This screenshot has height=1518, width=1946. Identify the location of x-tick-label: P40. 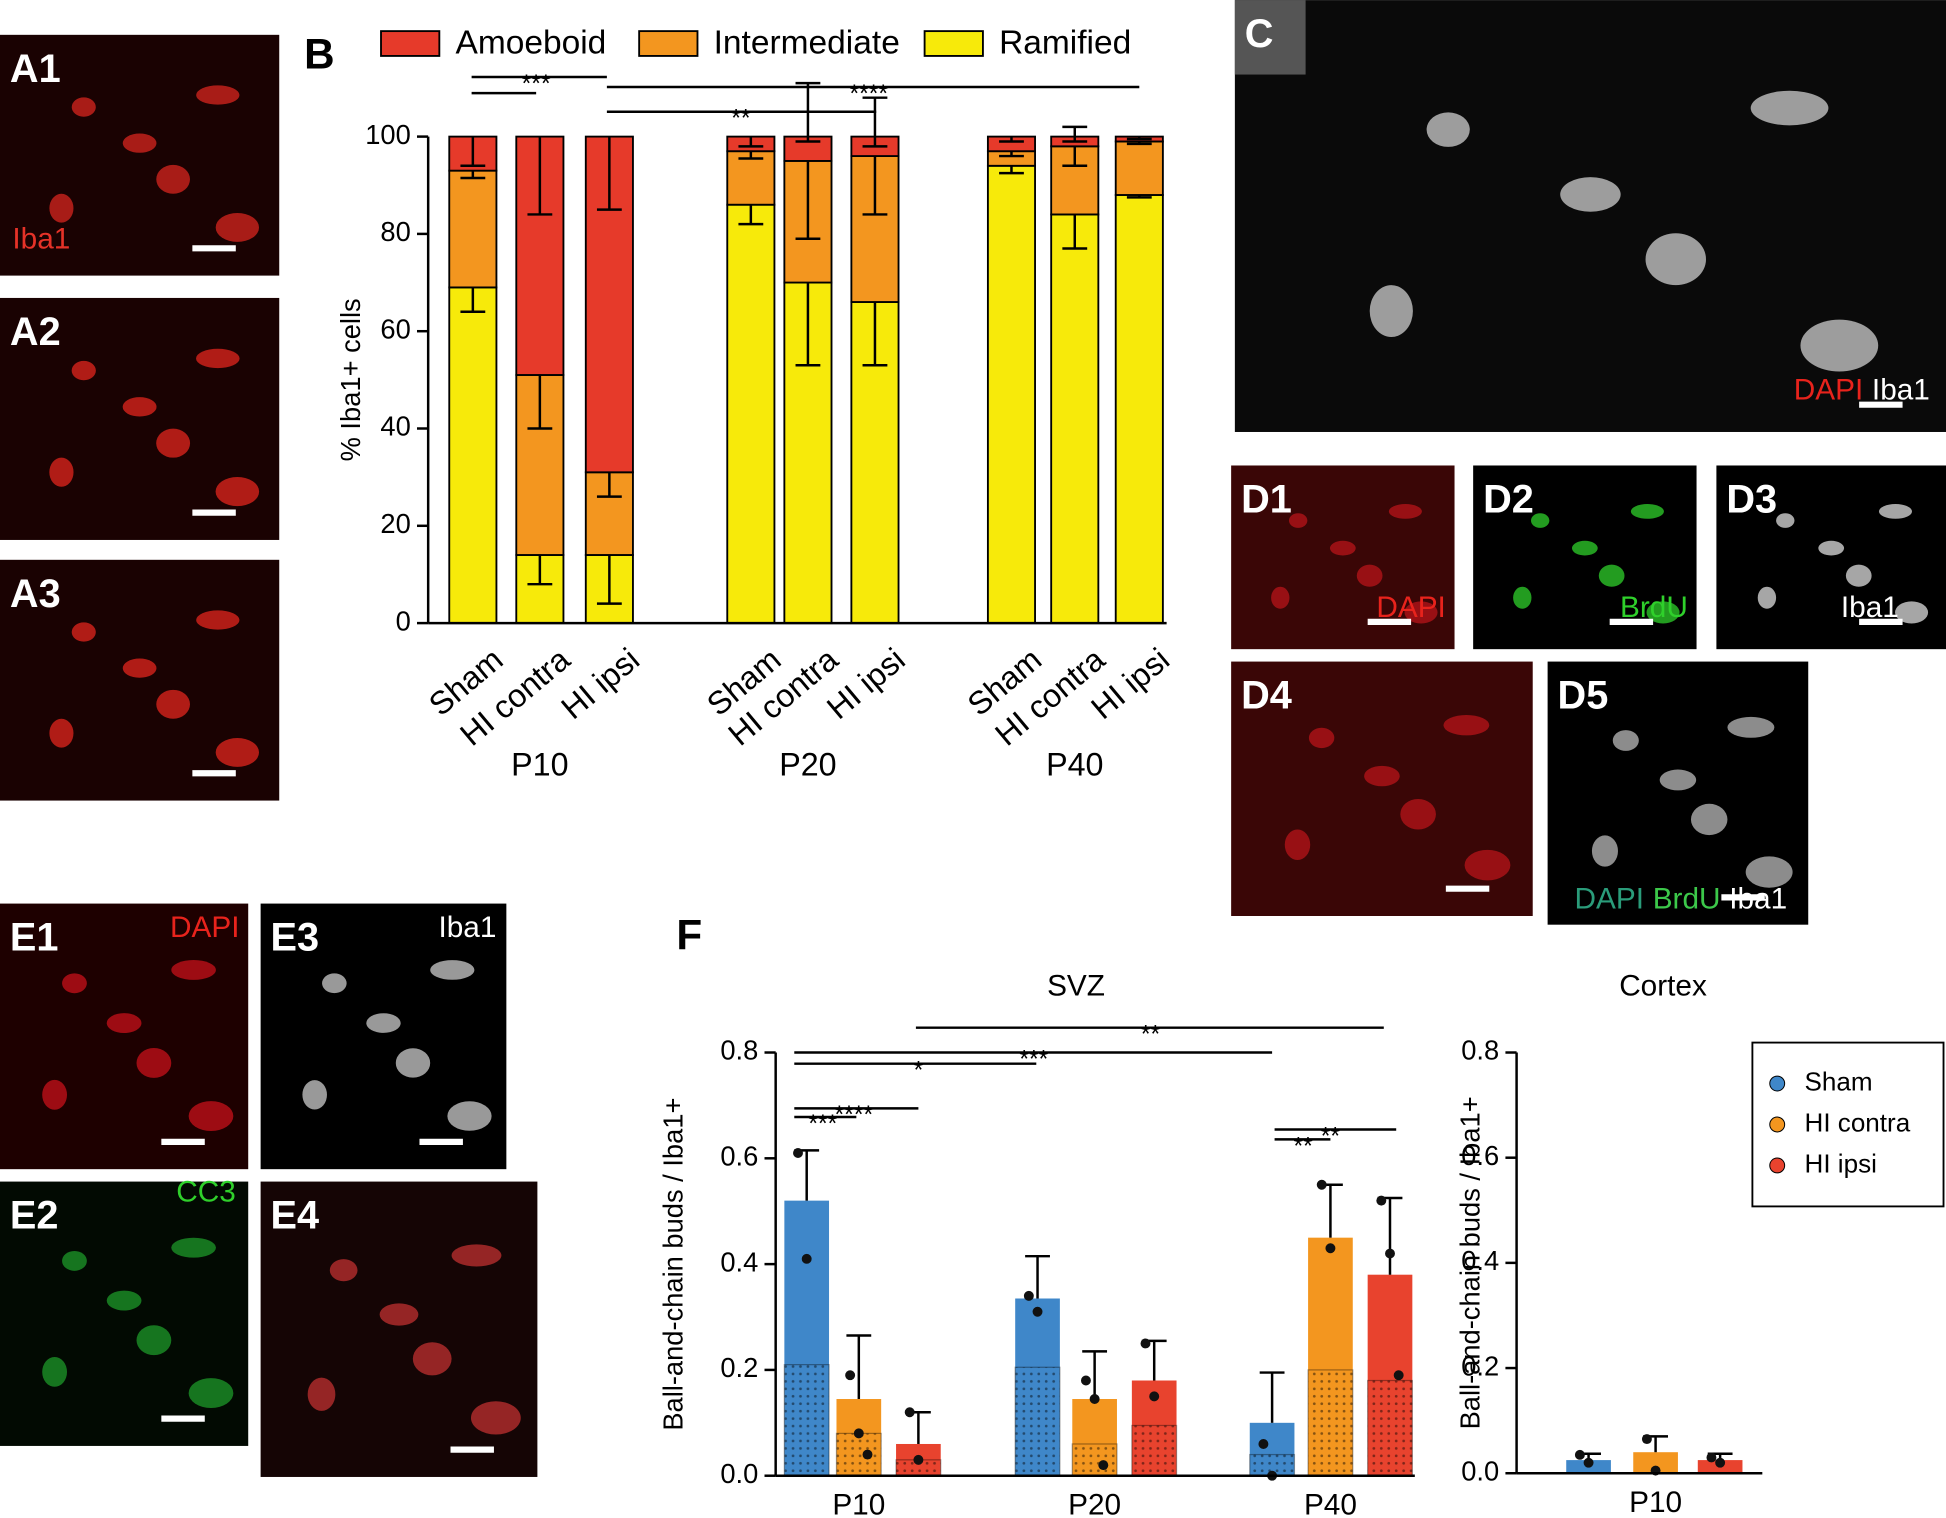
(1330, 1503).